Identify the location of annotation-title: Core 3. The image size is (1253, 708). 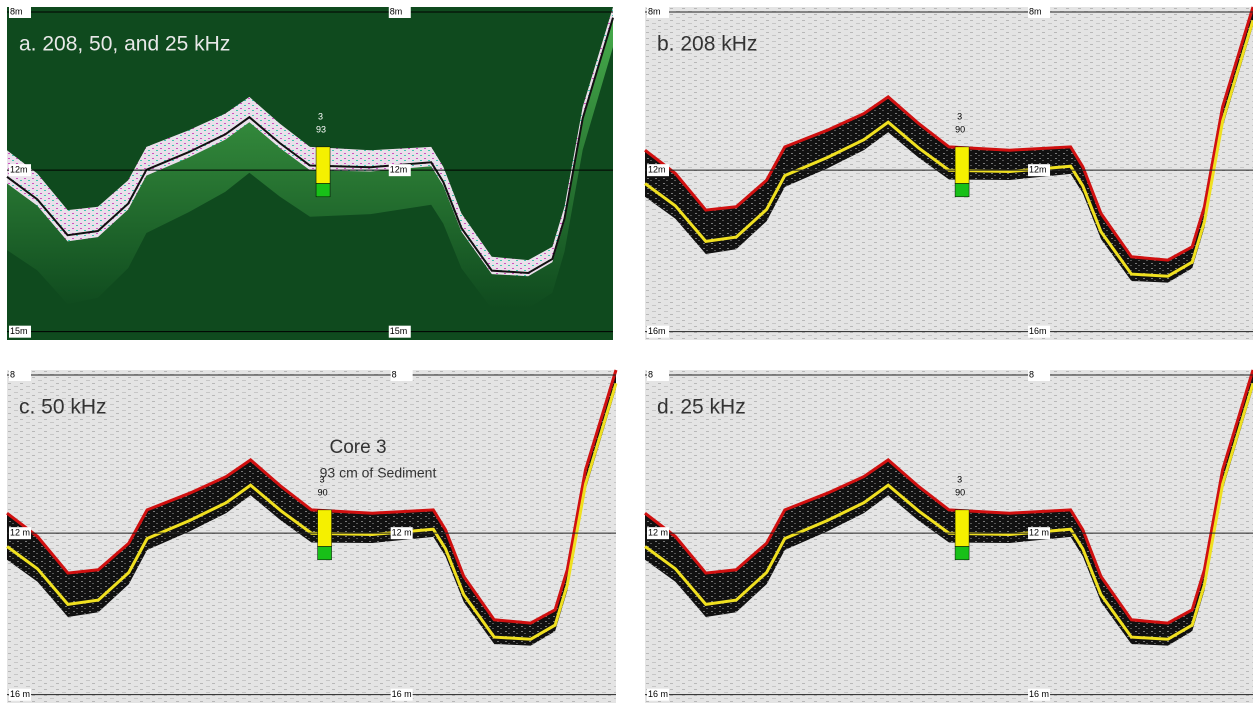
(357, 447).